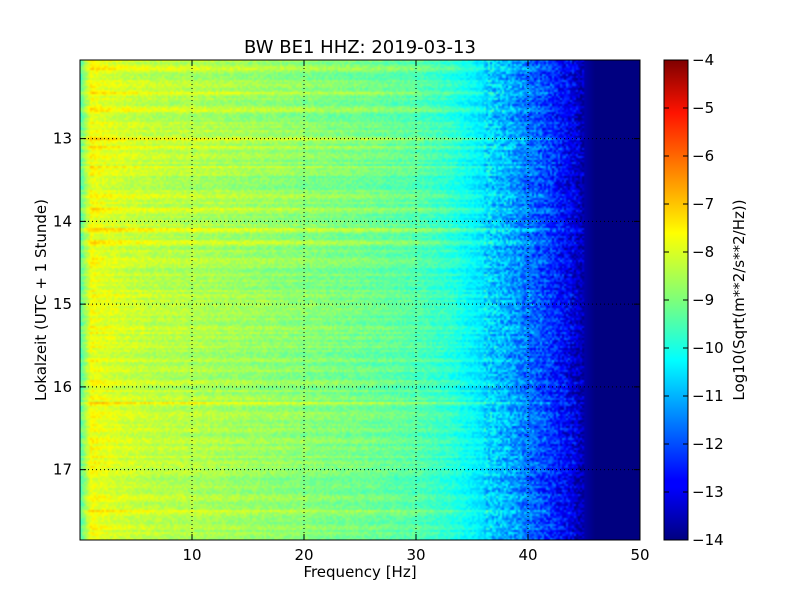 This screenshot has height=600, width=800. What do you see at coordinates (708, 540) in the screenshot?
I see `colorbar-tick-label: −14` at bounding box center [708, 540].